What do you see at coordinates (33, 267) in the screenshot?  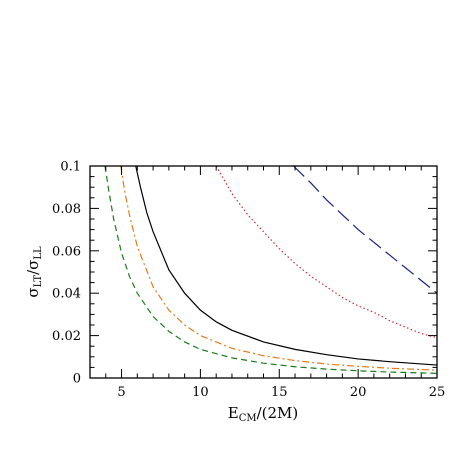 I see `y-axis-label-sigma-2: /σ` at bounding box center [33, 267].